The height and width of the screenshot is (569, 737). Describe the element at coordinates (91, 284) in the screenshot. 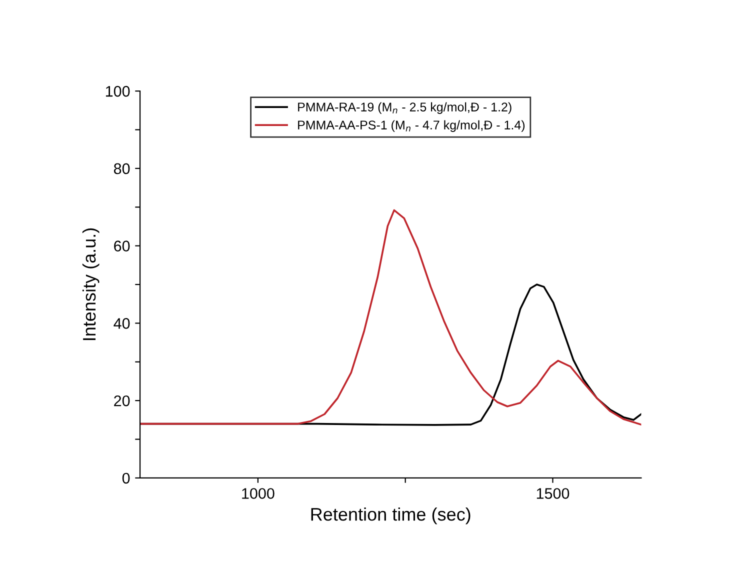

I see `y-axis-title: Intensity (a.u.)` at that location.